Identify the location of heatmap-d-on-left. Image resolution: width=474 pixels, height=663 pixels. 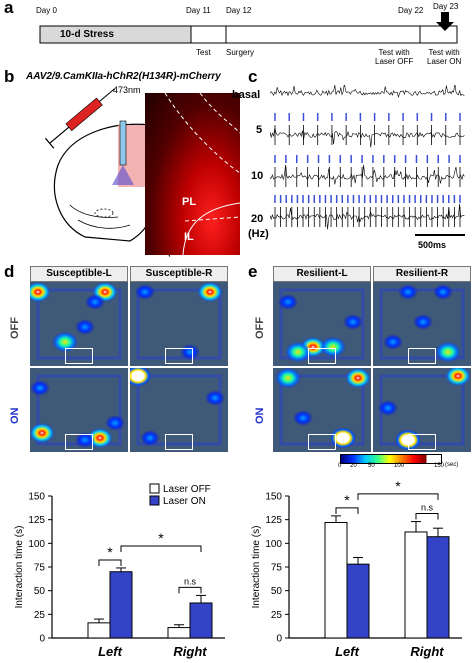
(79, 410).